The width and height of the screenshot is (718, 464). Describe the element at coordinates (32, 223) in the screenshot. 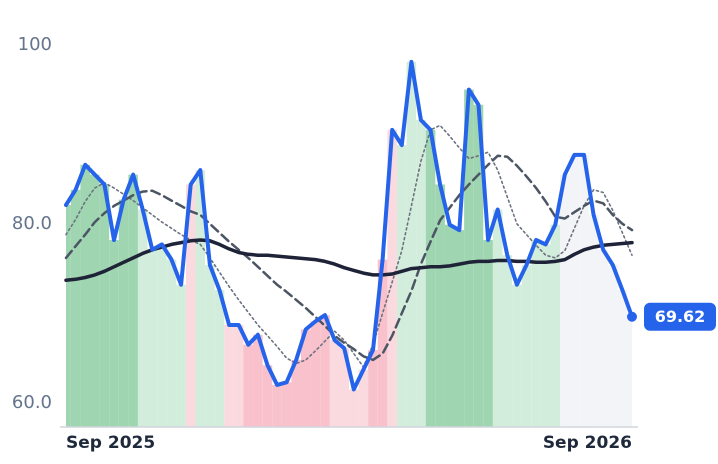

I see `y-tick-label: 80.0` at that location.